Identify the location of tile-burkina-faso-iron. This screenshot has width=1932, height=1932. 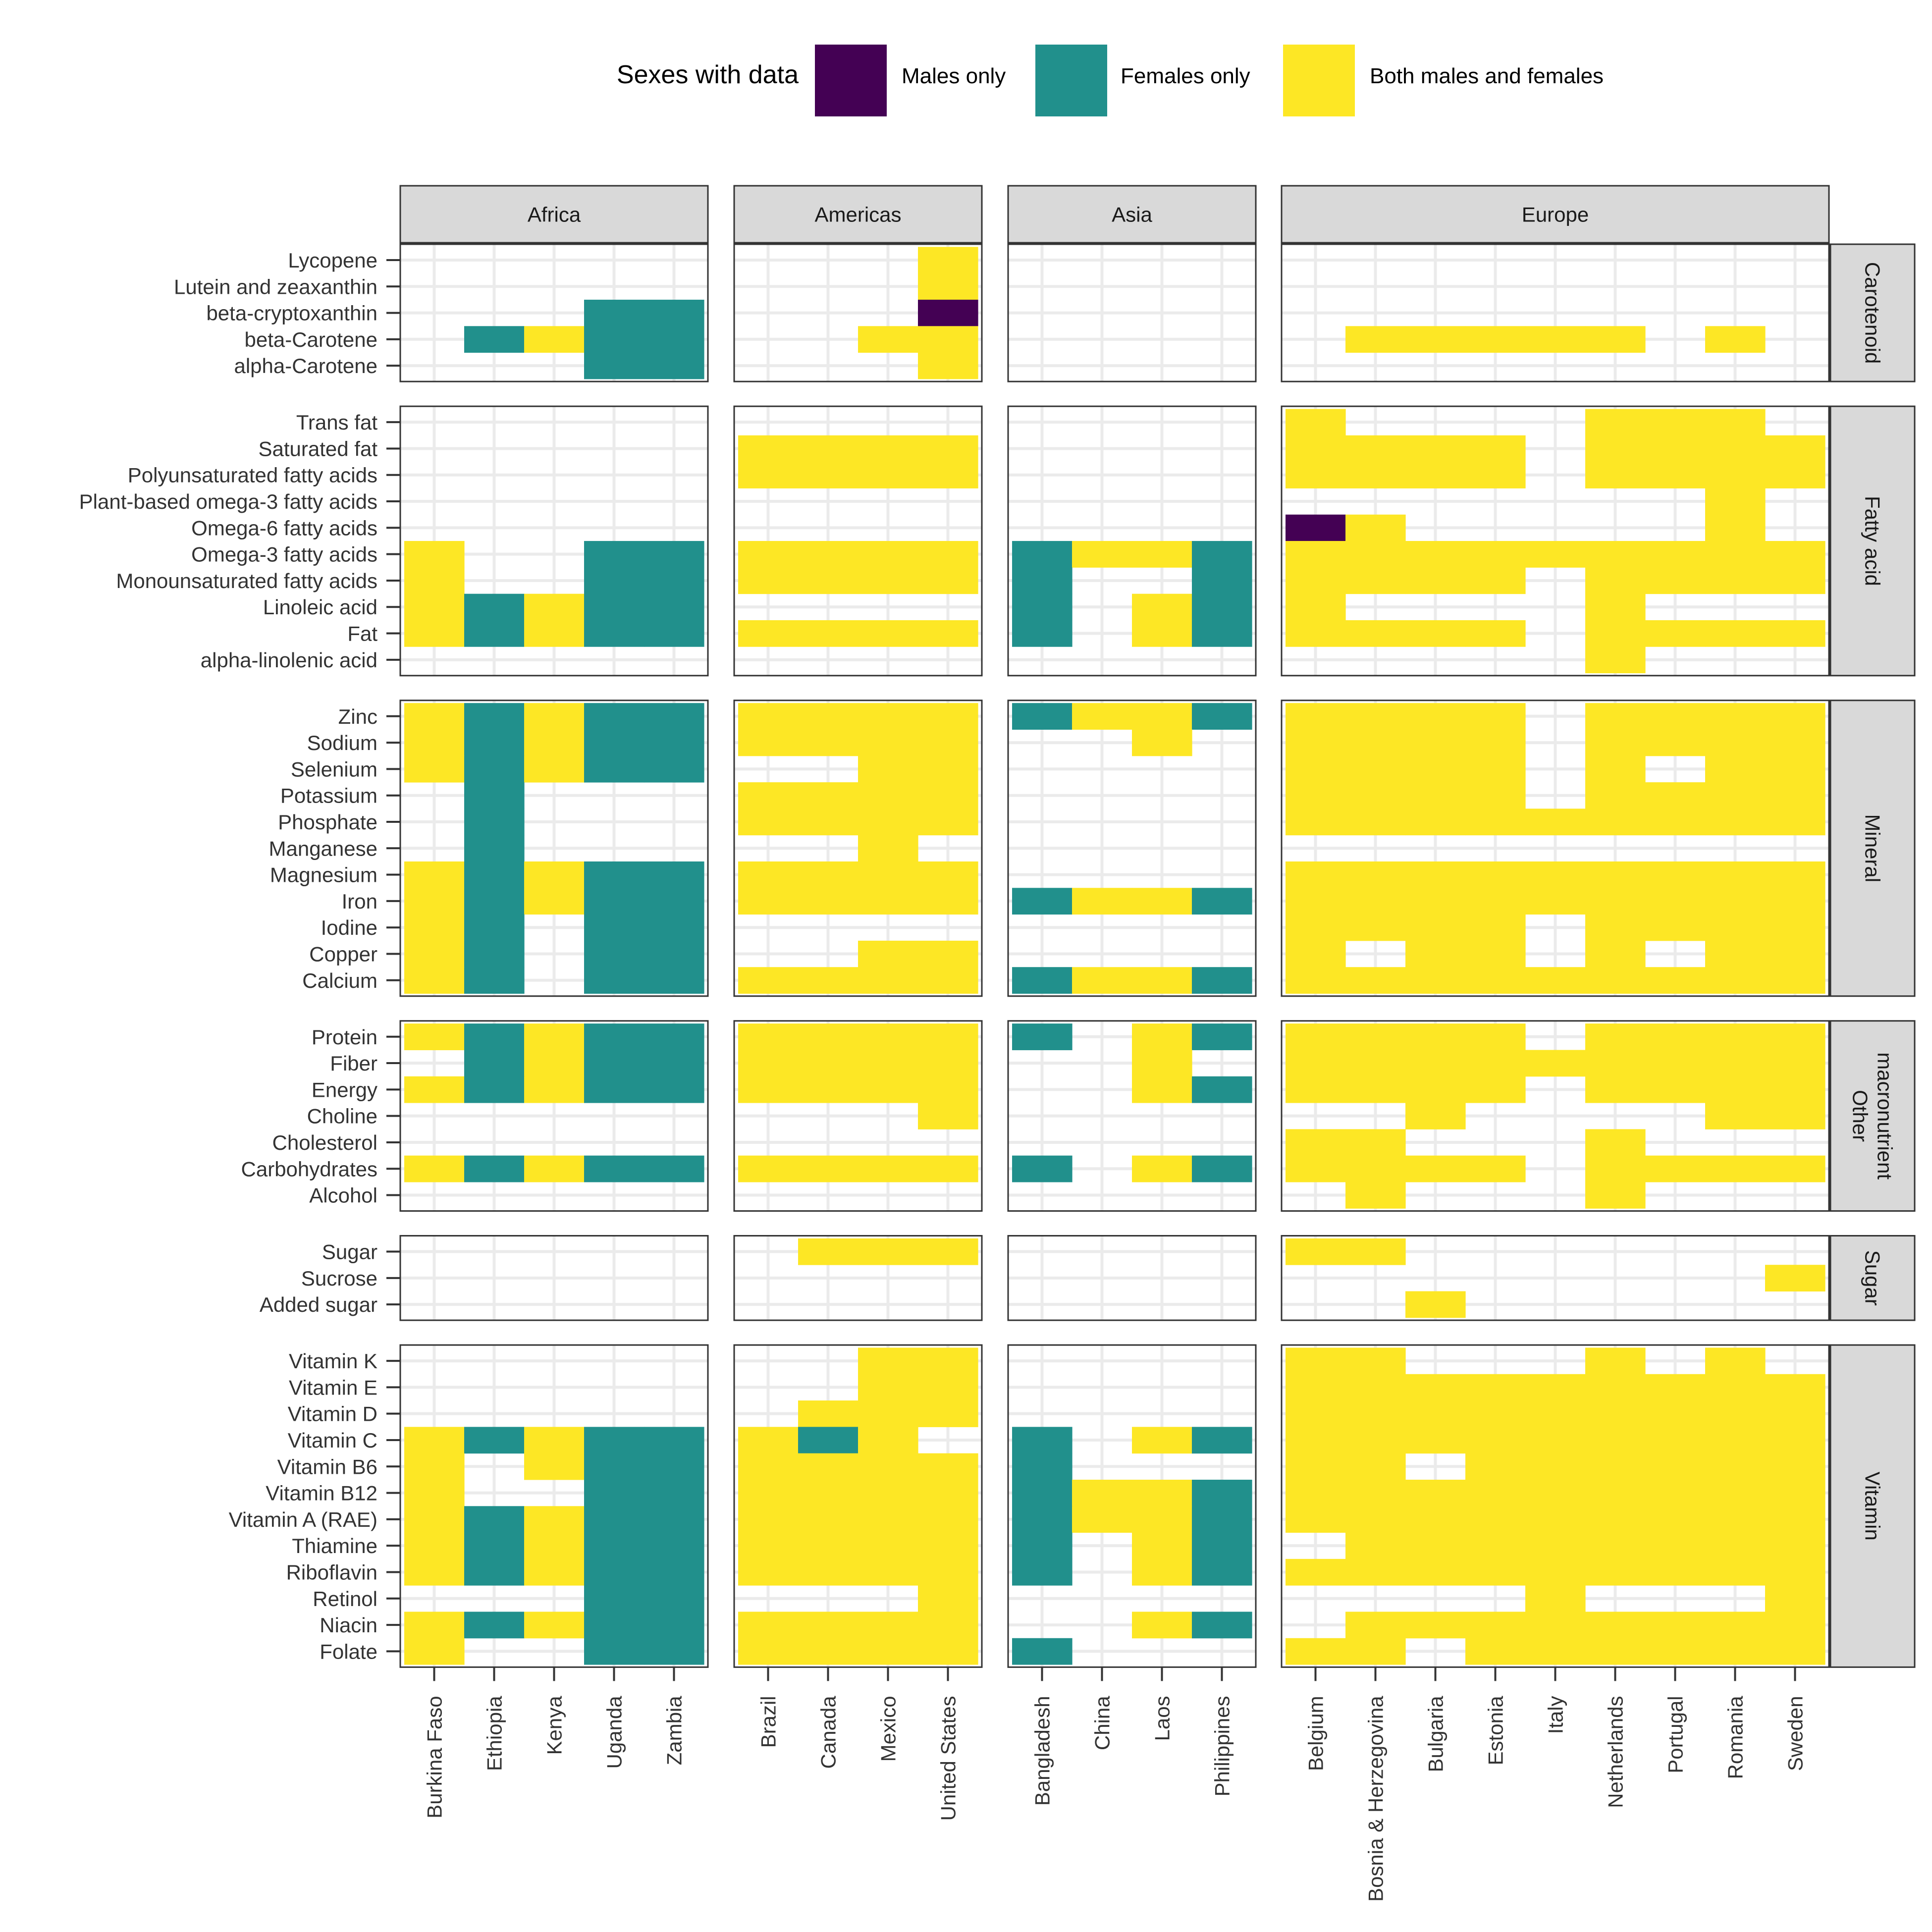
(434, 901).